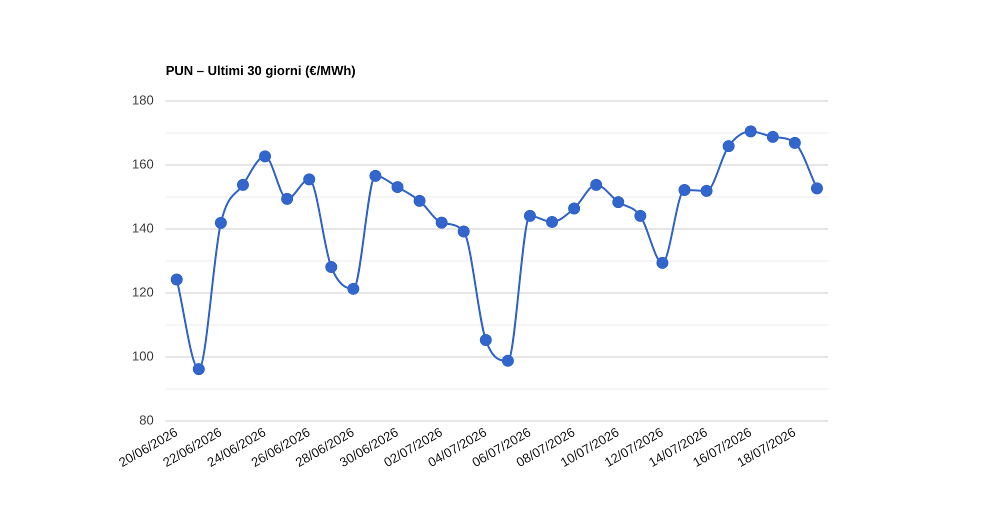 Image resolution: width=1000 pixels, height=520 pixels. Describe the element at coordinates (261, 70) in the screenshot. I see `chart-title: PUN – Ultimi 30 giorni (€/MWh)` at that location.